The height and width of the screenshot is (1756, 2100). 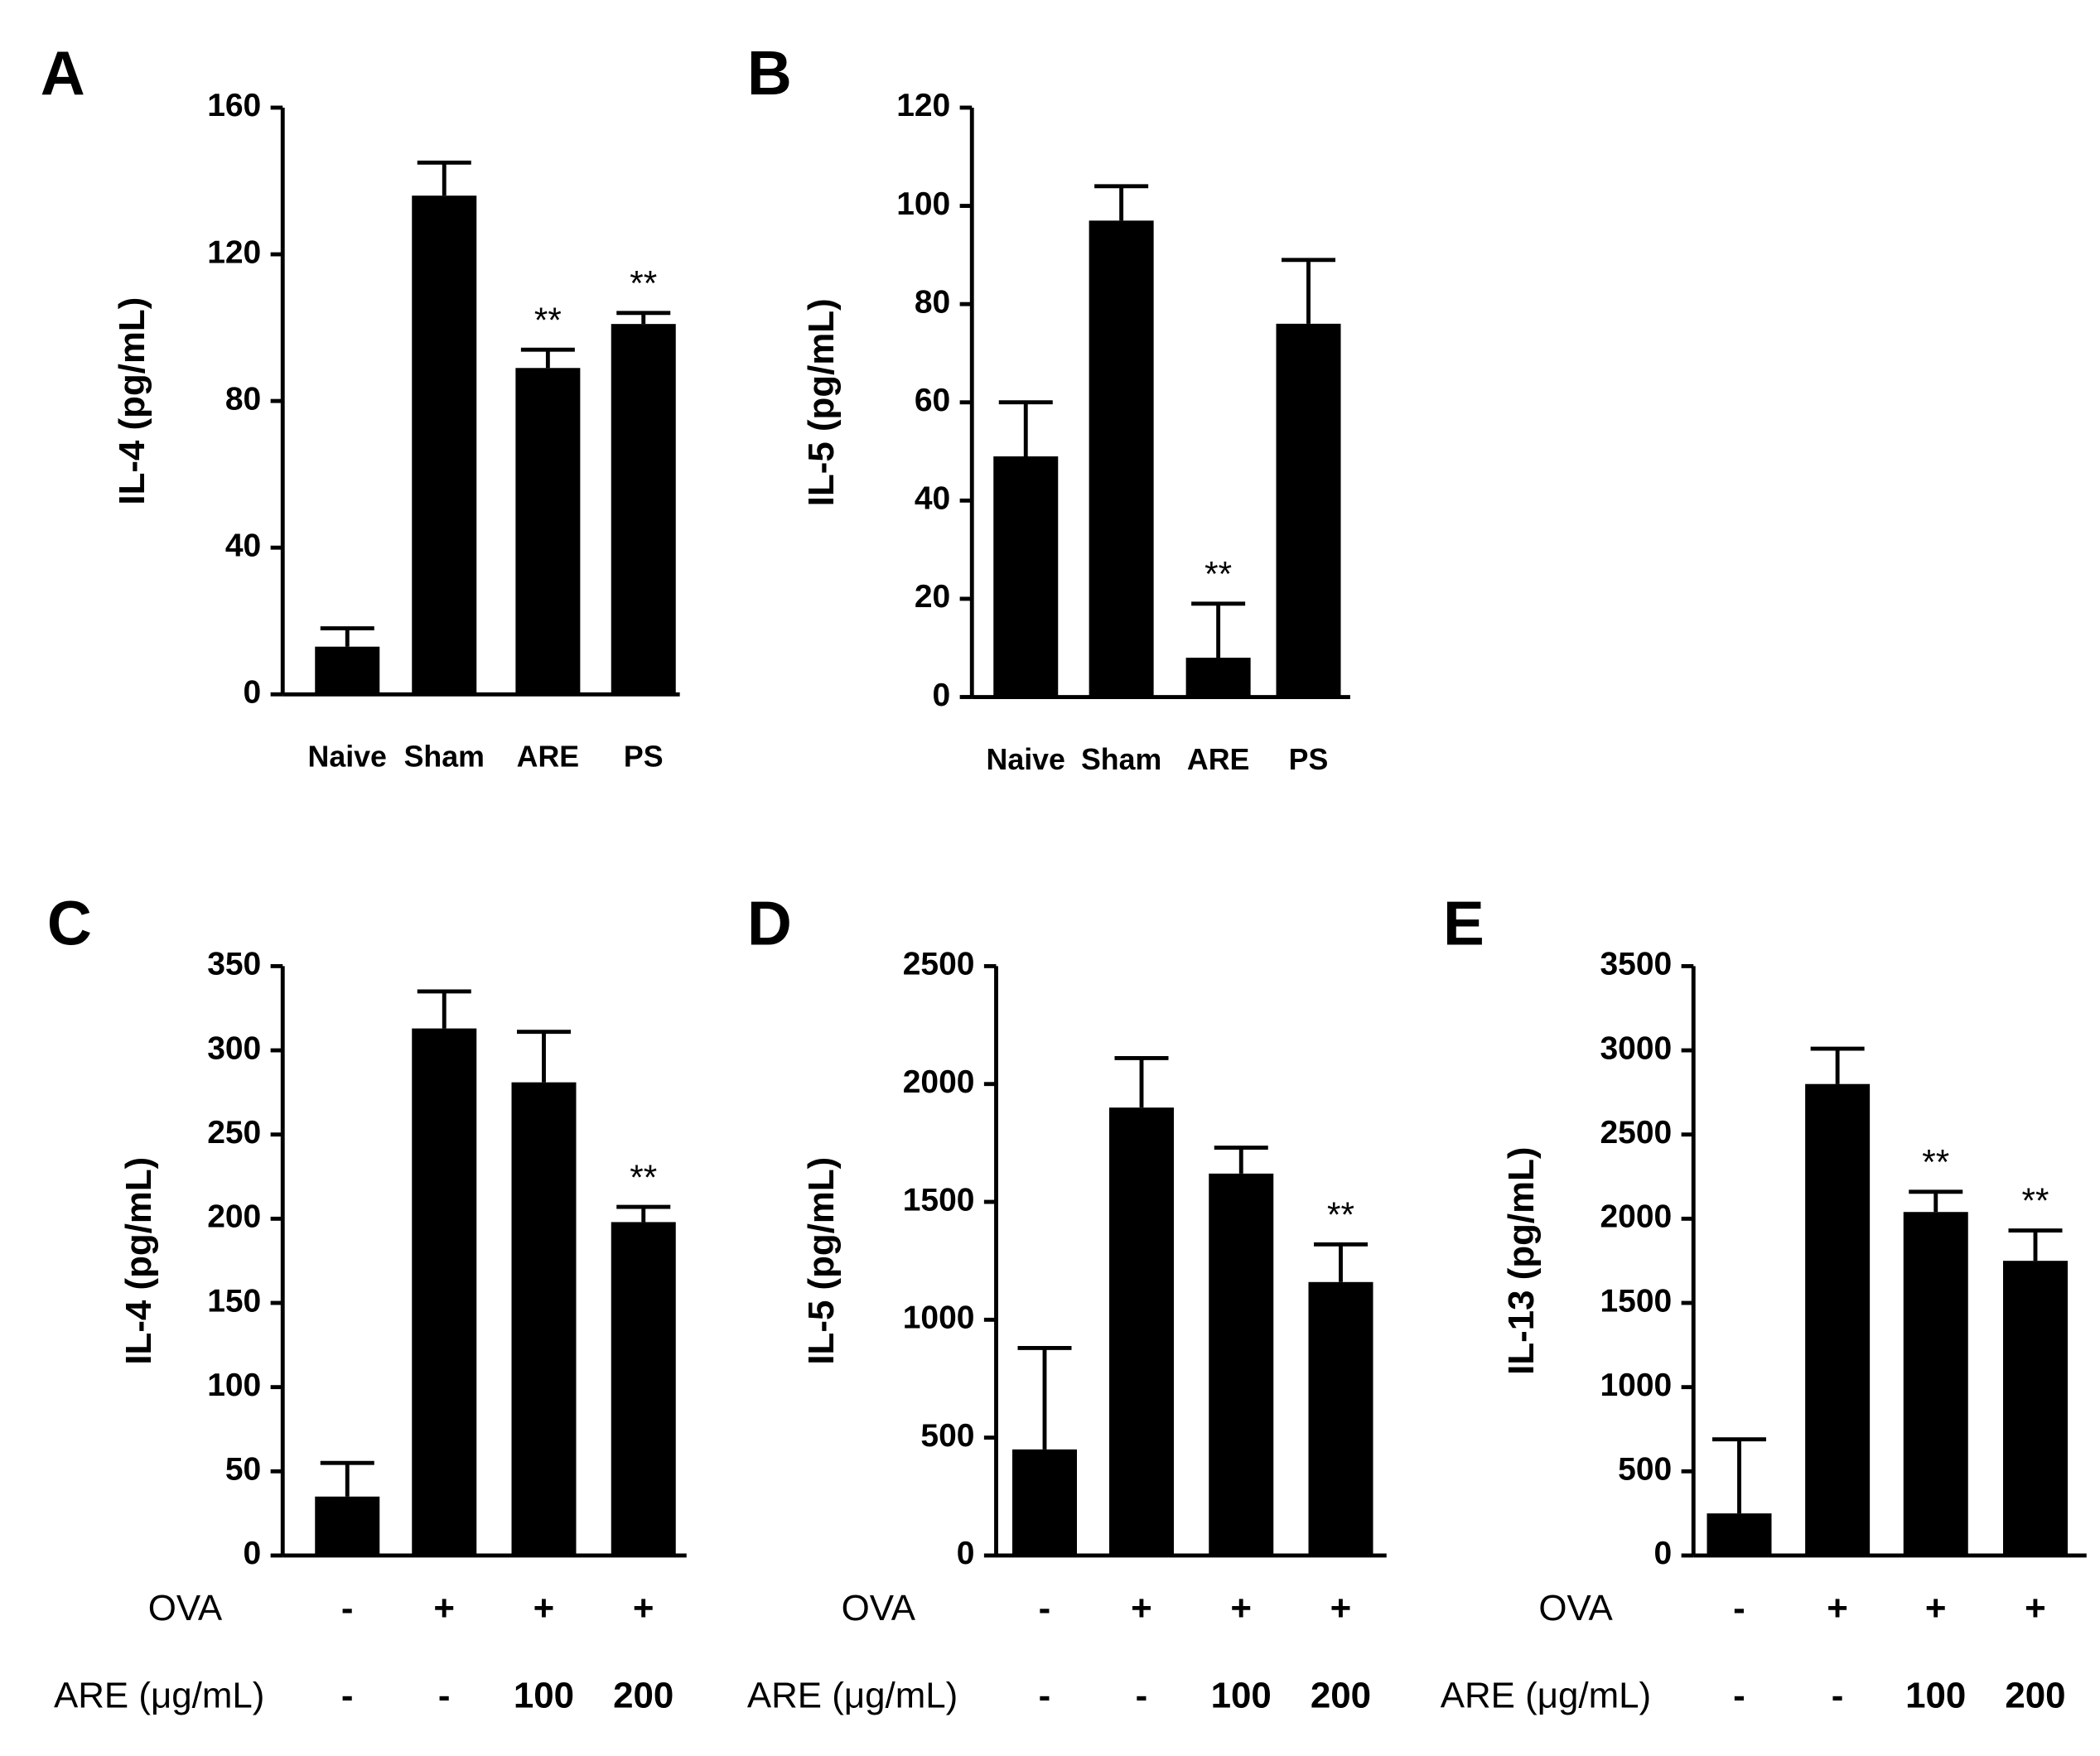 I want to click on y-tick-label: 350, so click(x=234, y=964).